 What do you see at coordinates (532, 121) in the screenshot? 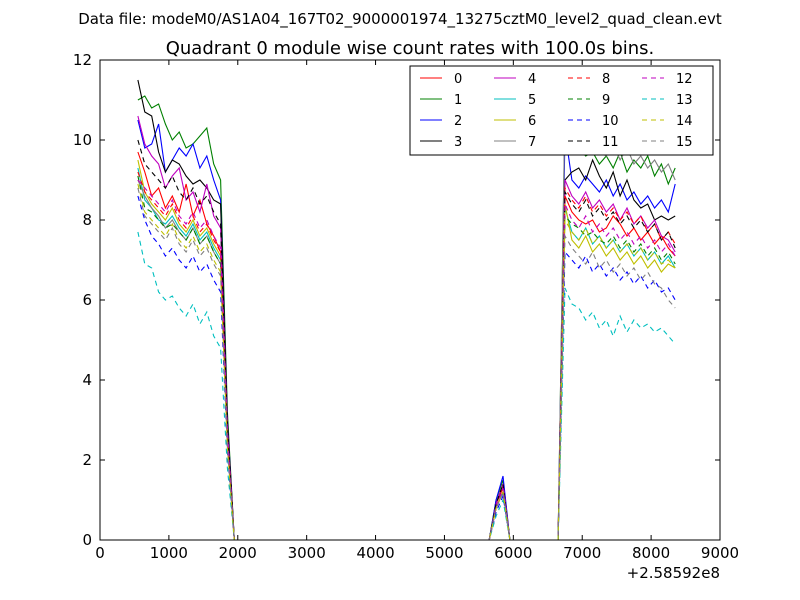
I see `legend-label-6: 6` at bounding box center [532, 121].